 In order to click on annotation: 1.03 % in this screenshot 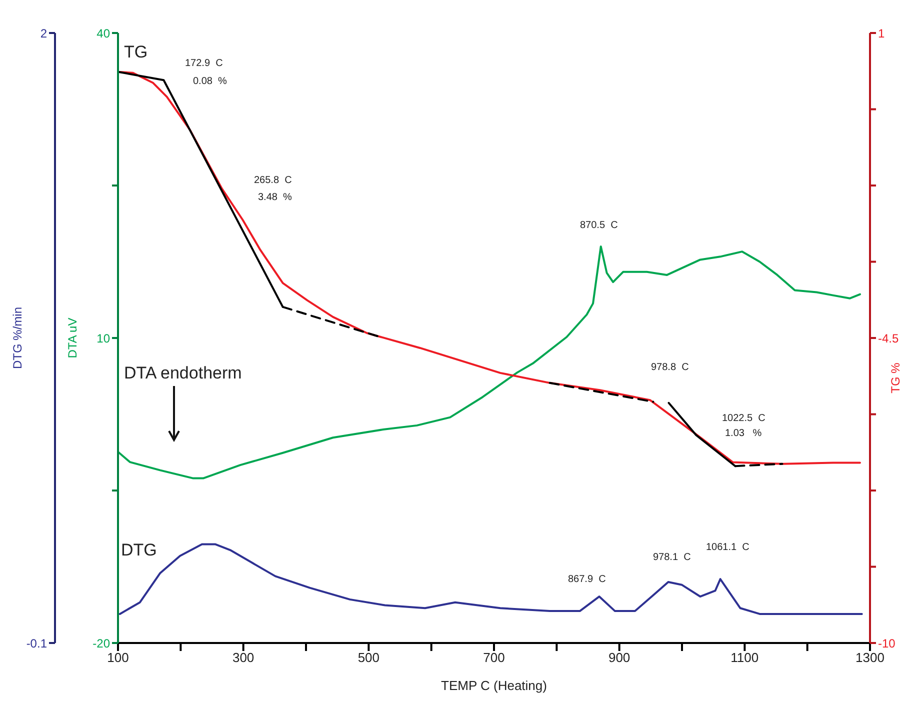, I will do `click(743, 433)`.